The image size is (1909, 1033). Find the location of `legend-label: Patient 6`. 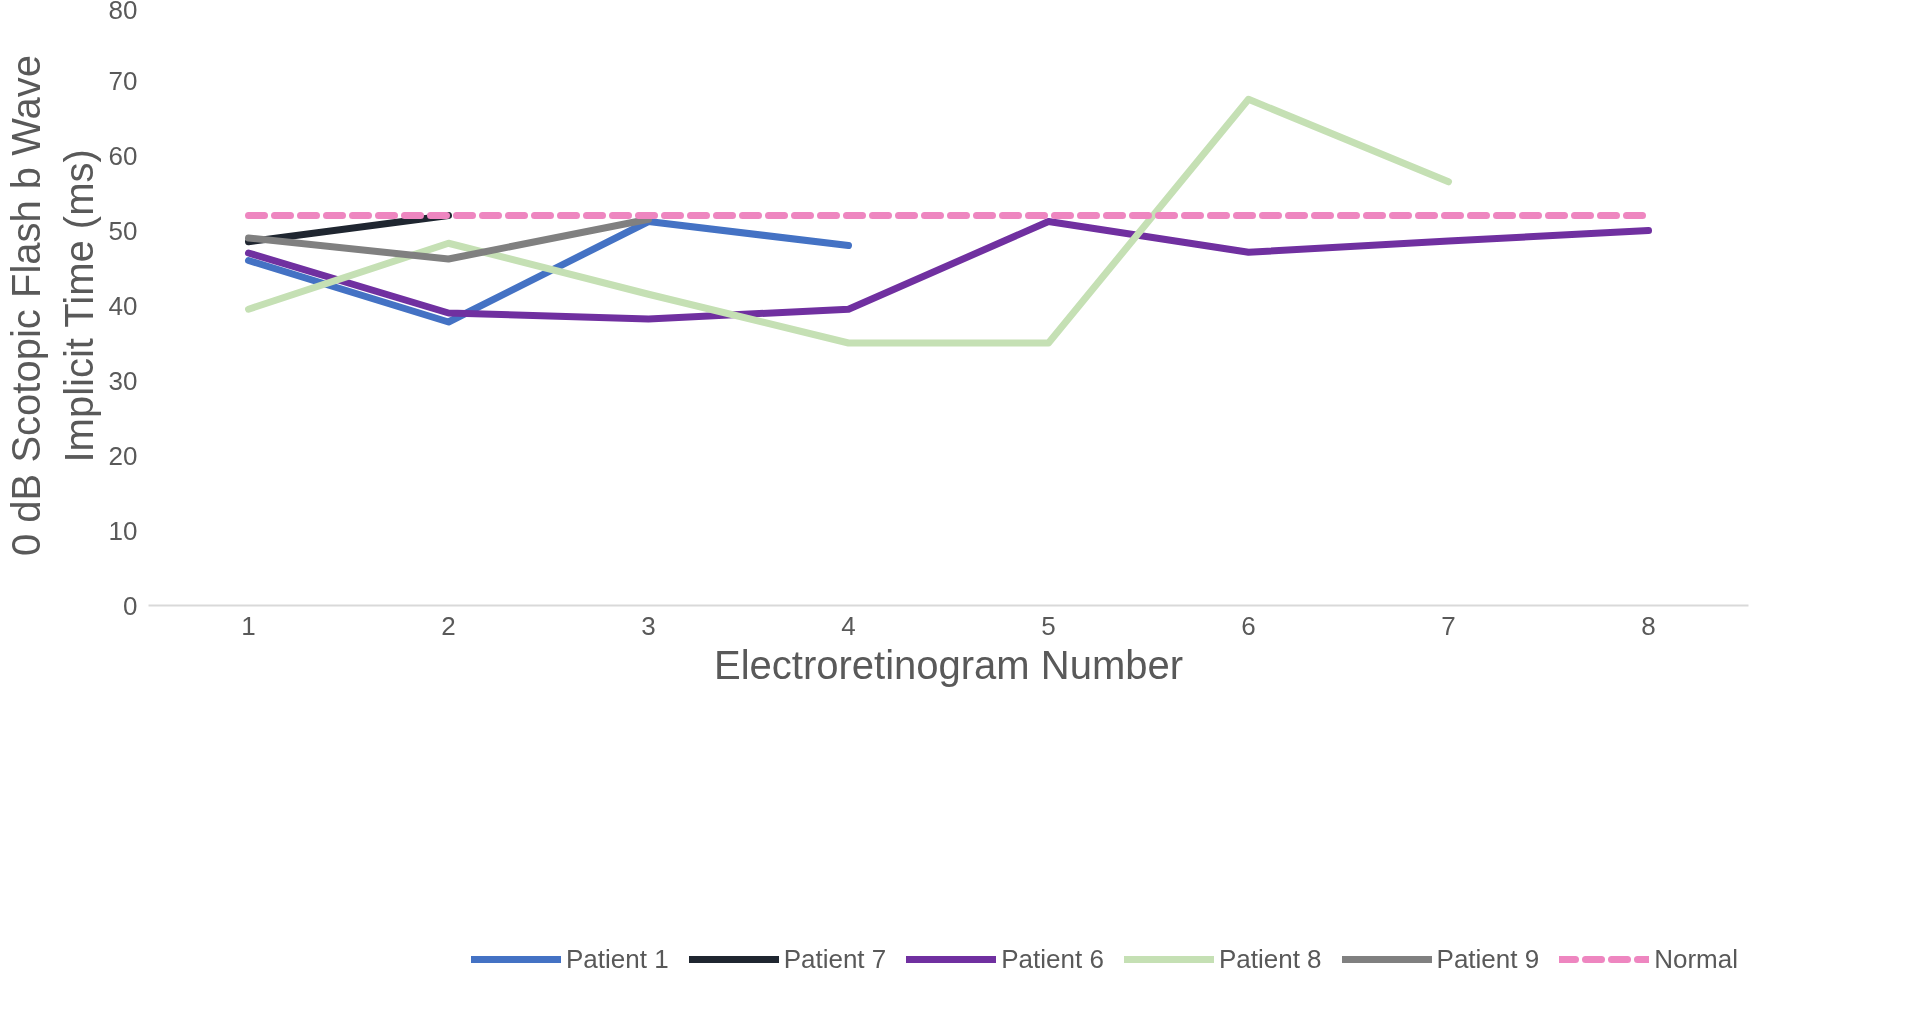

legend-label: Patient 6 is located at coordinates (1052, 959).